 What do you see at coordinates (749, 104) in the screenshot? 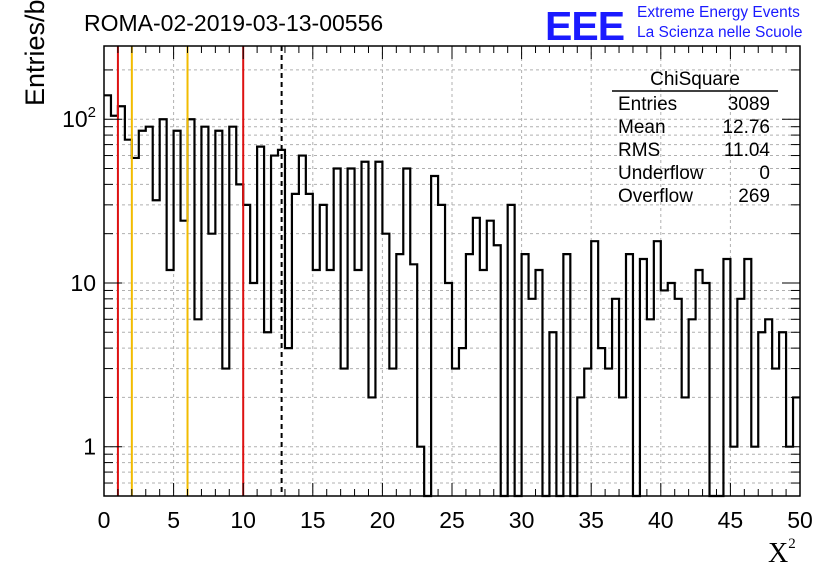
I see `stats-value: 3089` at bounding box center [749, 104].